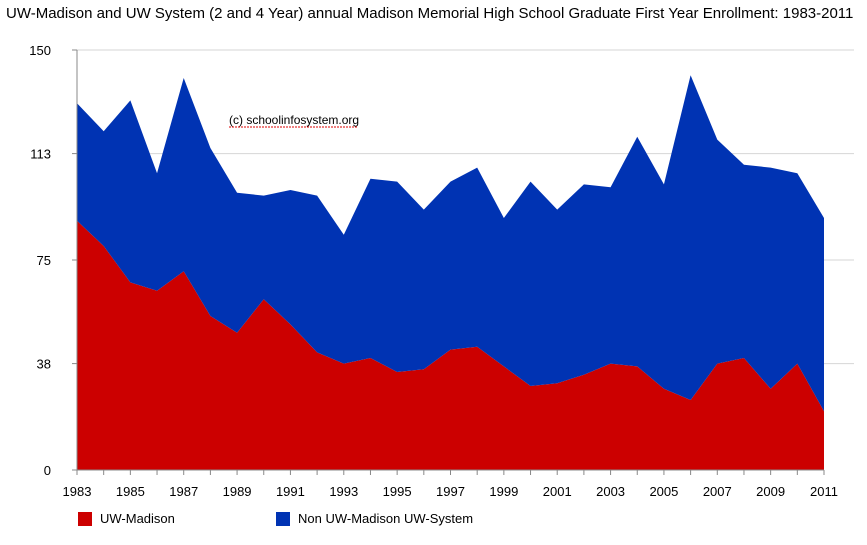 This screenshot has height=545, width=867. I want to click on x-tick-label: 1989, so click(237, 491).